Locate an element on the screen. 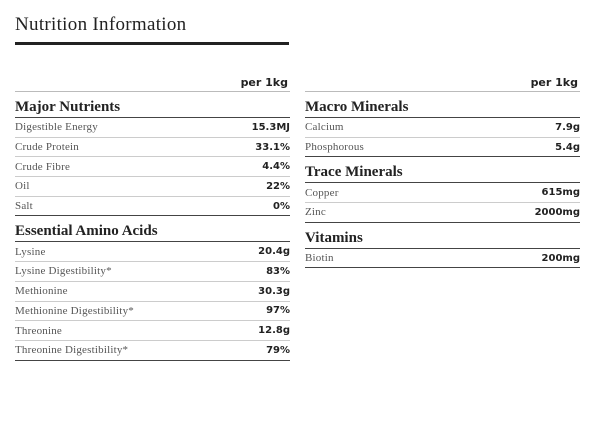 The width and height of the screenshot is (599, 422). table-row: Digestible Energy 15.3MJ is located at coordinates (152, 128).